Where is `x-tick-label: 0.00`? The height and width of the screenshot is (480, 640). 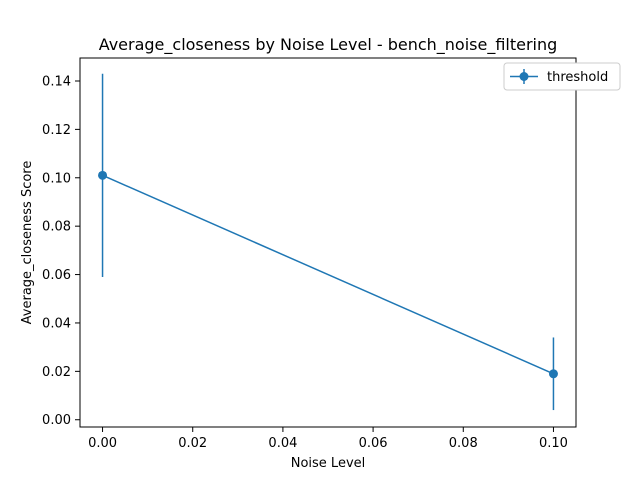 x-tick-label: 0.00 is located at coordinates (102, 443).